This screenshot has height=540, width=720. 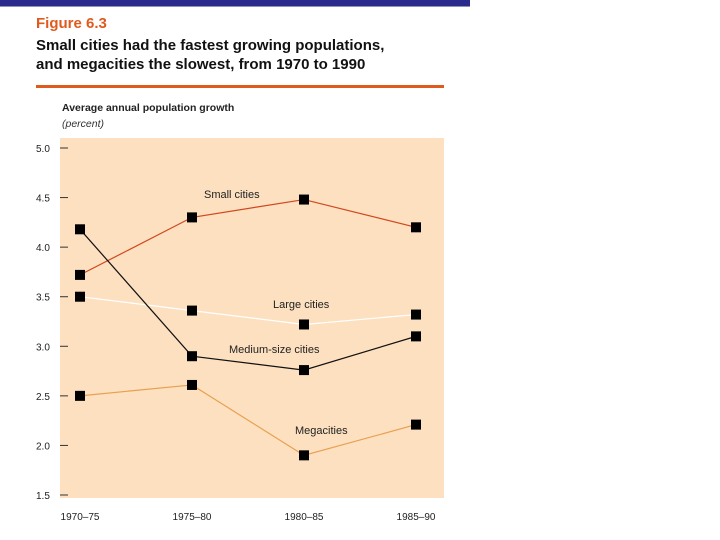 What do you see at coordinates (148, 108) in the screenshot?
I see `y-axis-label: Average annual population growth` at bounding box center [148, 108].